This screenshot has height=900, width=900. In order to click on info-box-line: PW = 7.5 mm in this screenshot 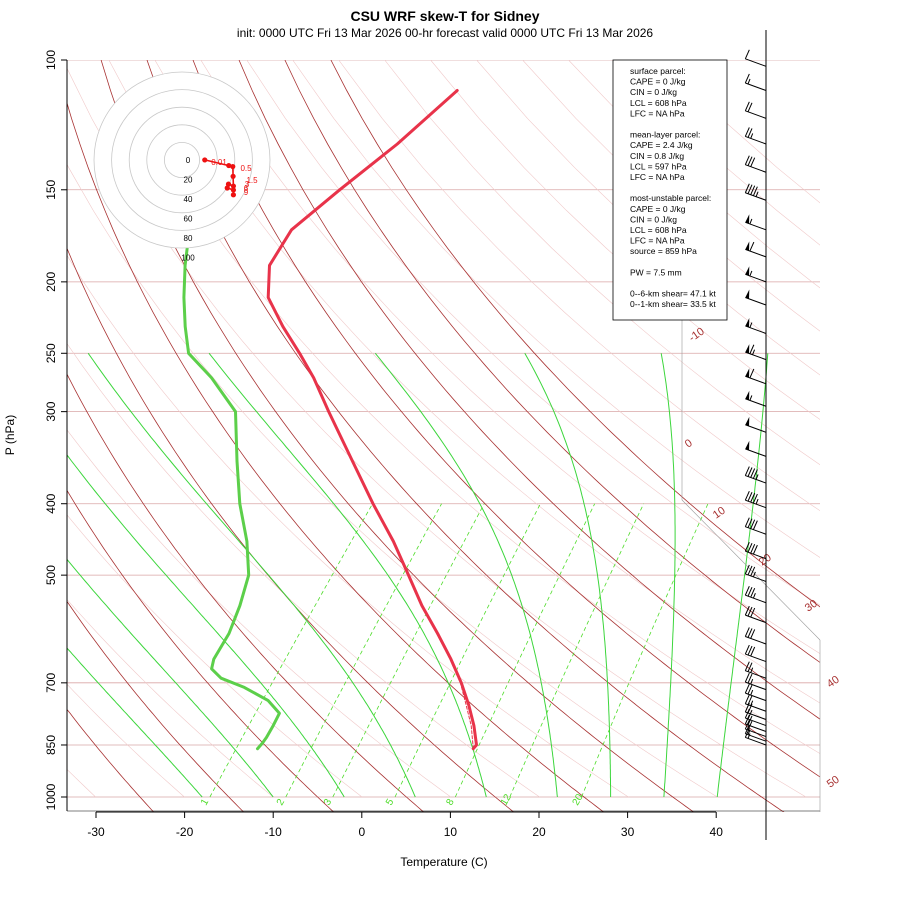, I will do `click(656, 272)`.